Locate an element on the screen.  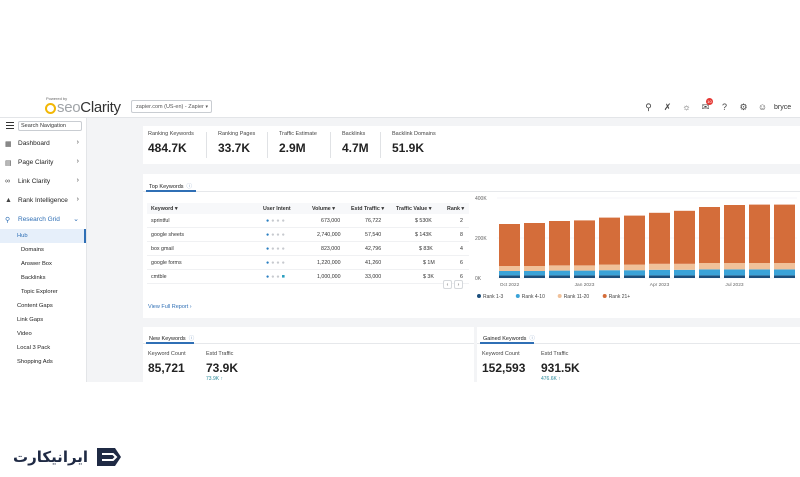
cell-keyword: sprintful is located at coordinates (160, 221).